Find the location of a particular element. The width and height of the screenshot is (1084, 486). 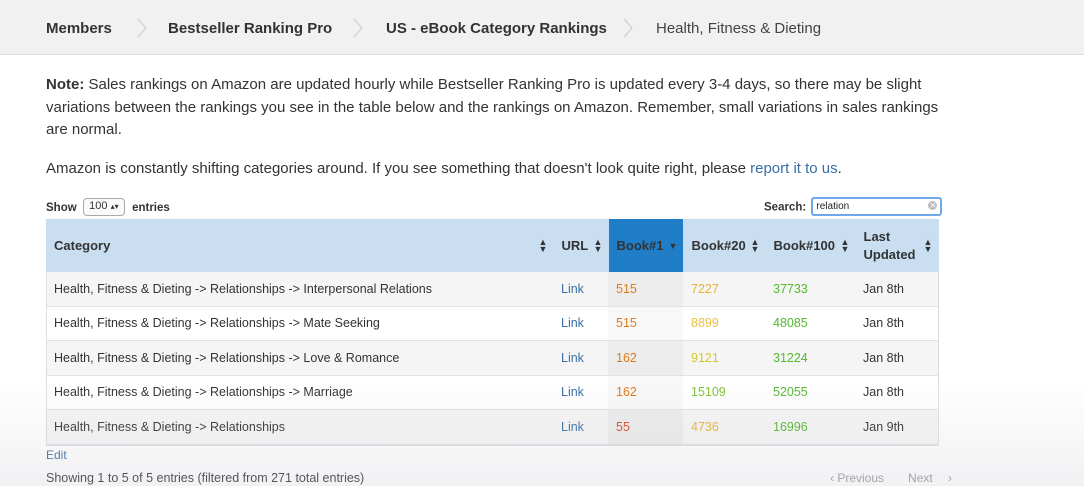

edit-link: Edit is located at coordinates (56, 455).